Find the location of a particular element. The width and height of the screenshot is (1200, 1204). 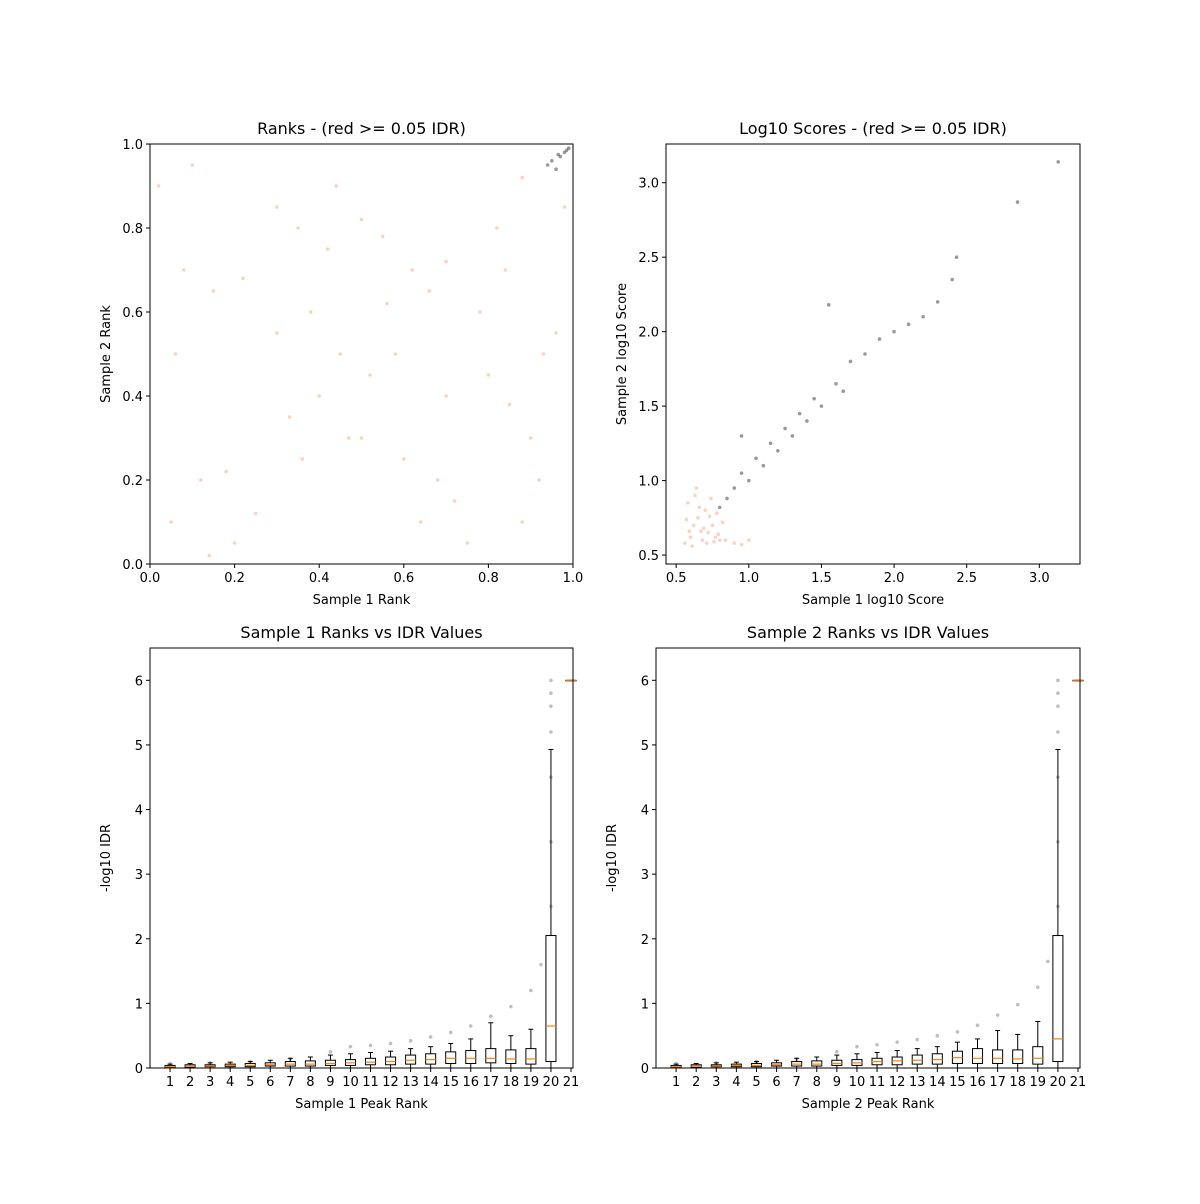

x-tick-label: 1 is located at coordinates (676, 1082).